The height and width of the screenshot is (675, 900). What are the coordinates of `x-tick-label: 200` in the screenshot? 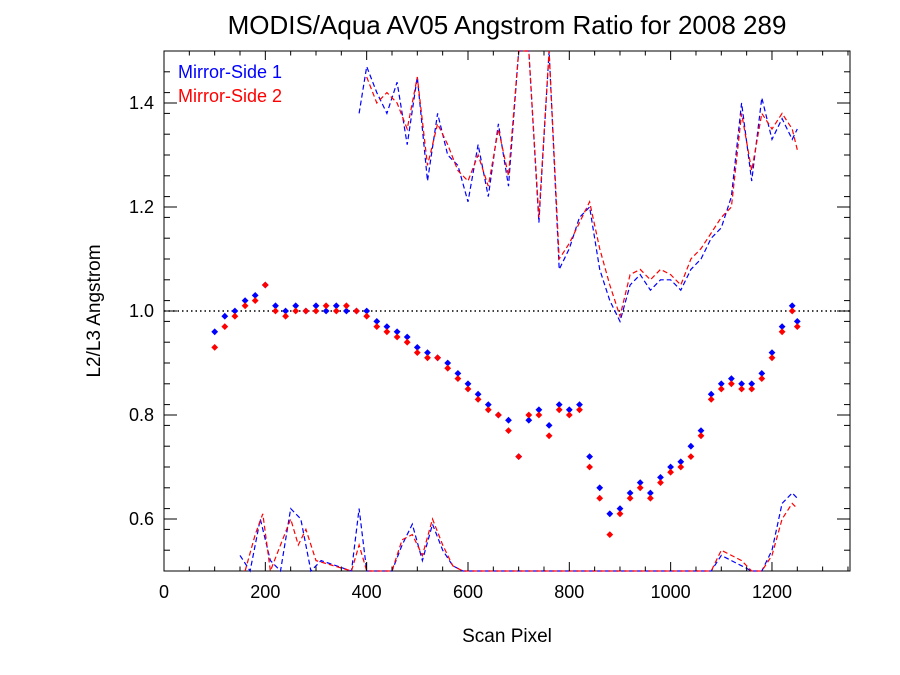 It's located at (265, 592).